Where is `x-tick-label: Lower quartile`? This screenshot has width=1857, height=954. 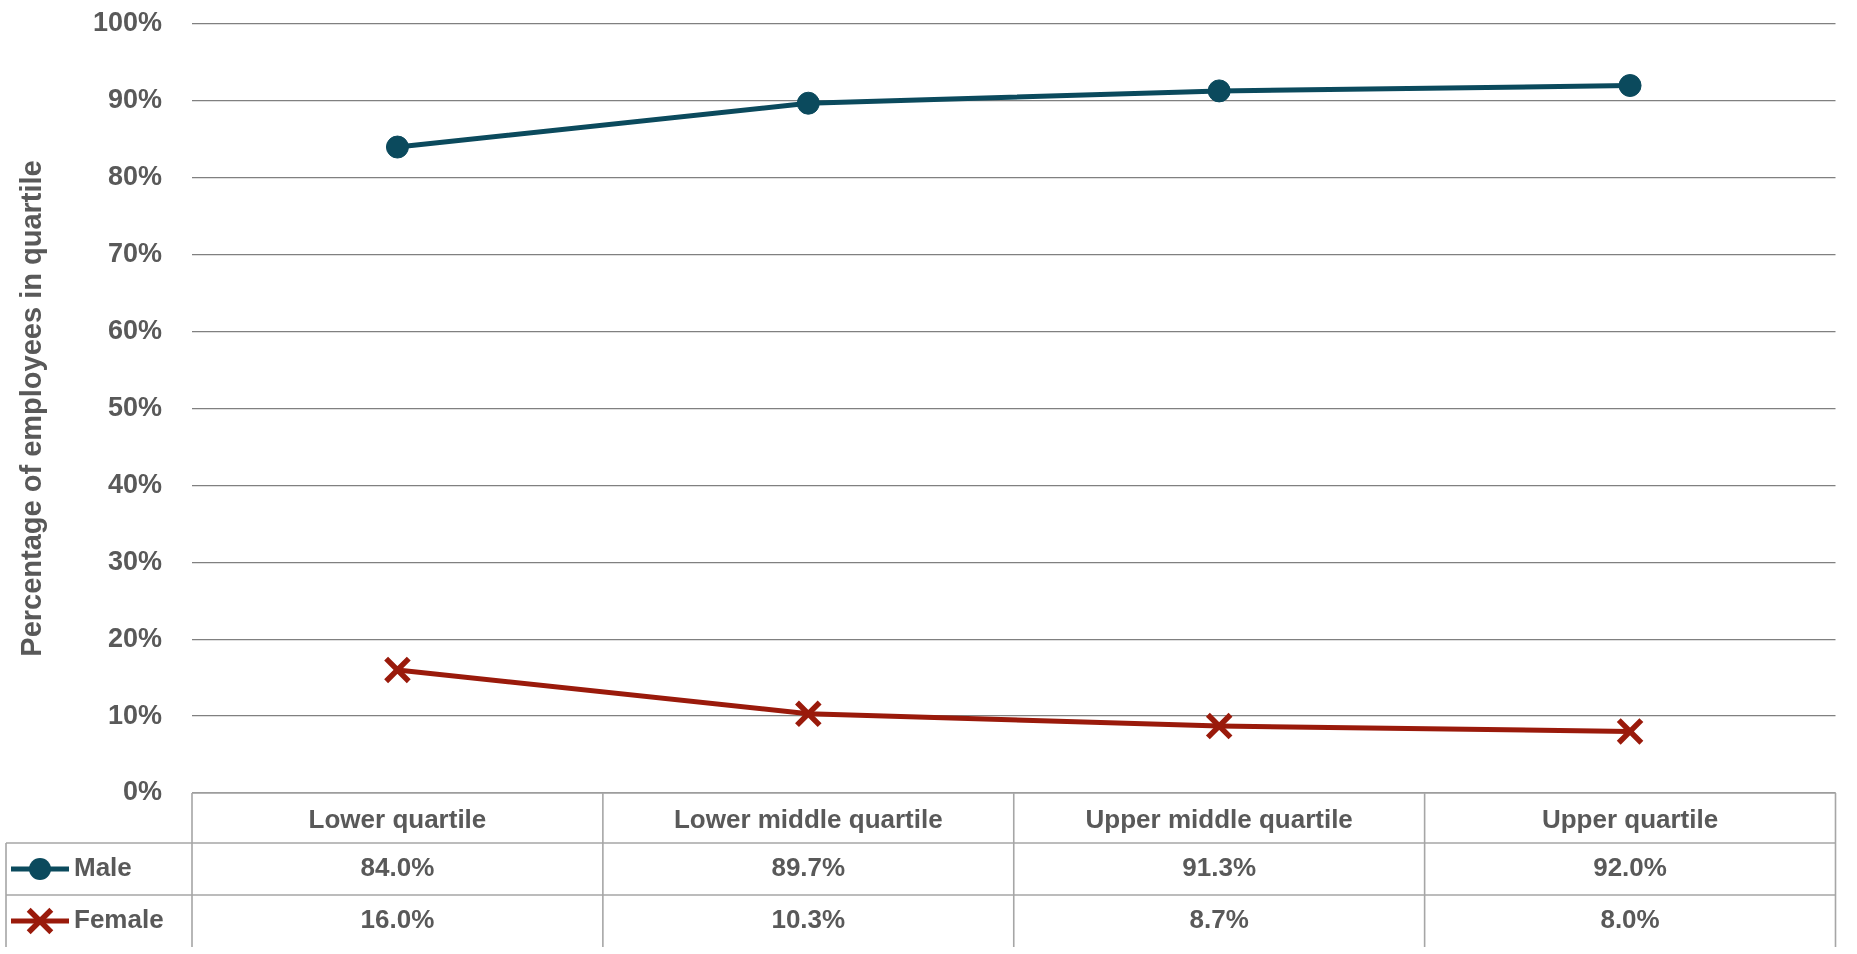 x-tick-label: Lower quartile is located at coordinates (397, 818).